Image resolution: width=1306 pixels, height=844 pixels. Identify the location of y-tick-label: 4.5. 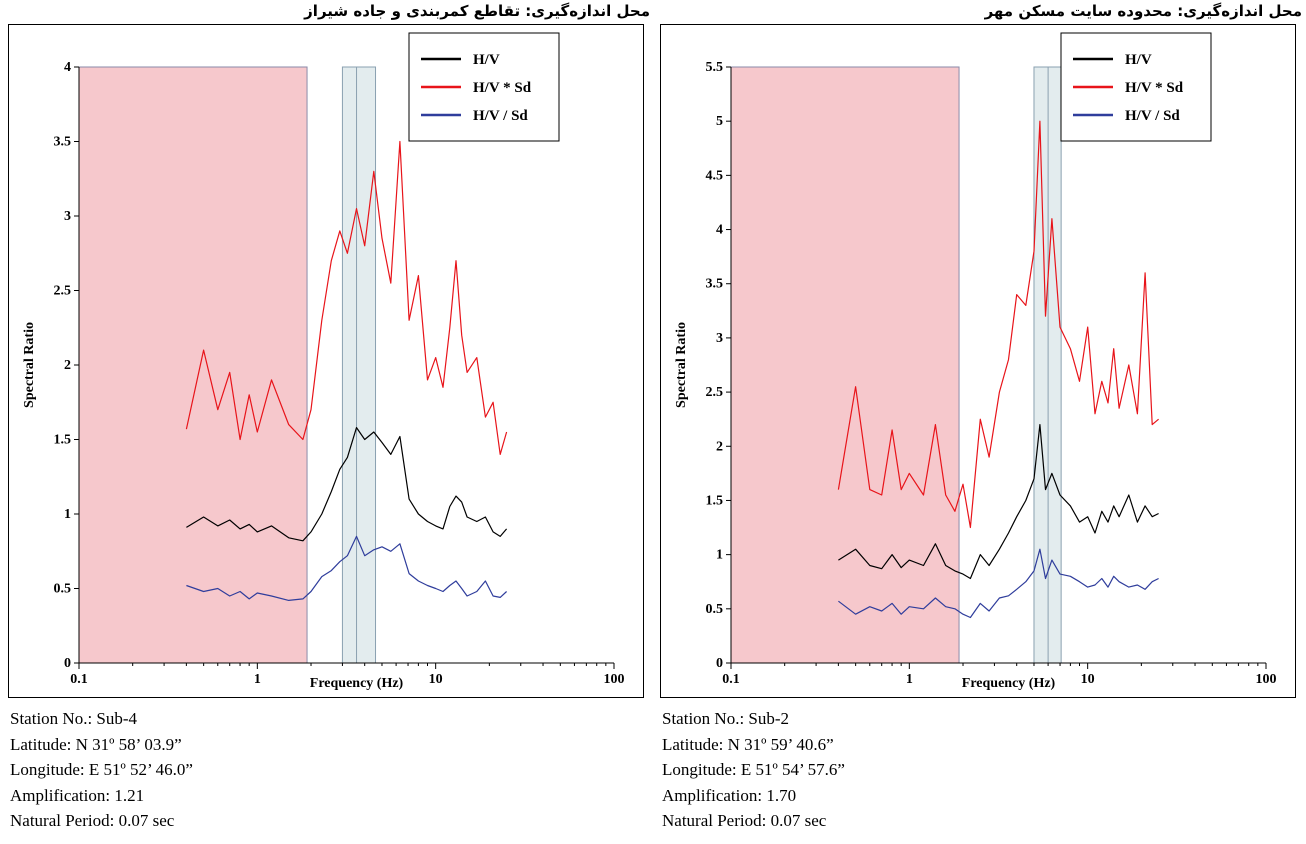
(715, 175).